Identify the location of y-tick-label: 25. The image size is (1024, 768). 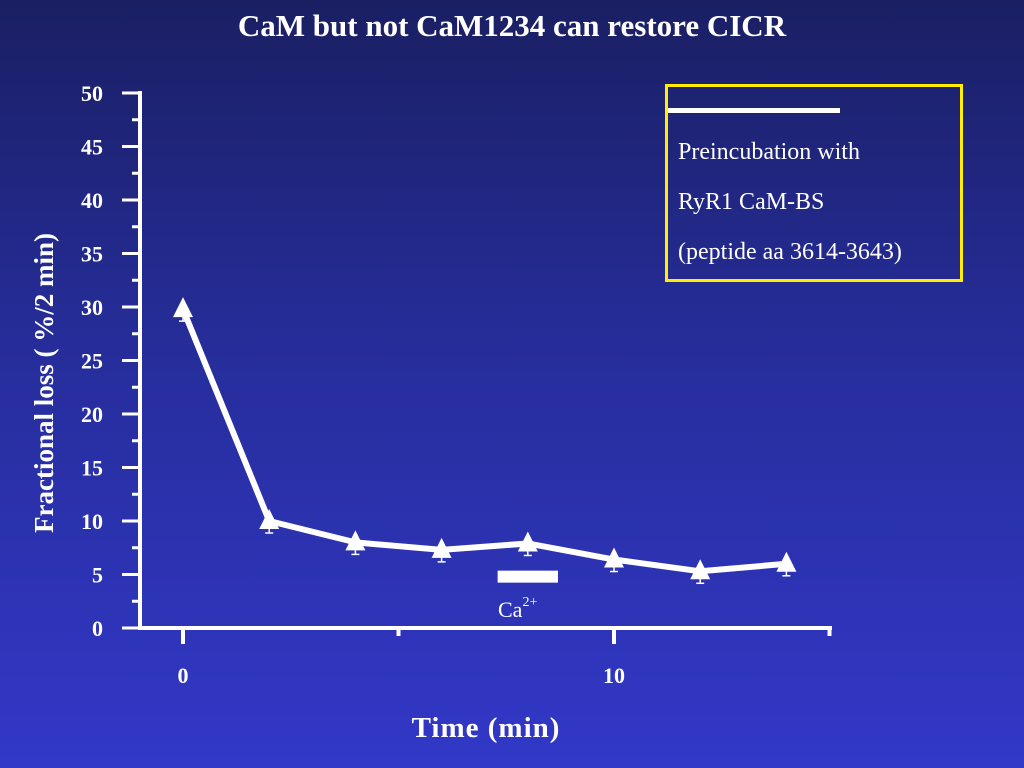
(92, 361).